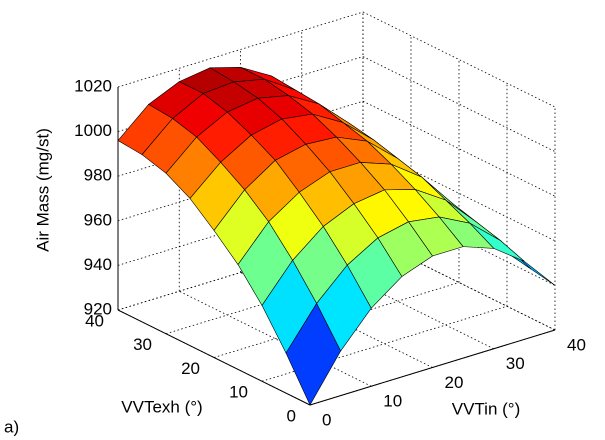 The height and width of the screenshot is (440, 605). I want to click on panel-label: a), so click(11, 426).